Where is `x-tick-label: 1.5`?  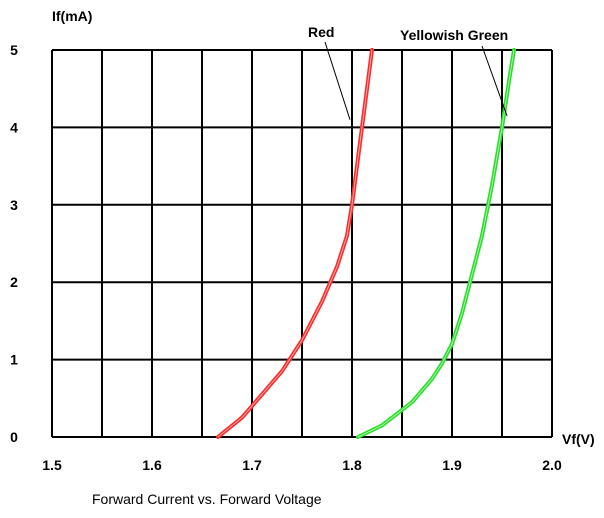 x-tick-label: 1.5 is located at coordinates (52, 465).